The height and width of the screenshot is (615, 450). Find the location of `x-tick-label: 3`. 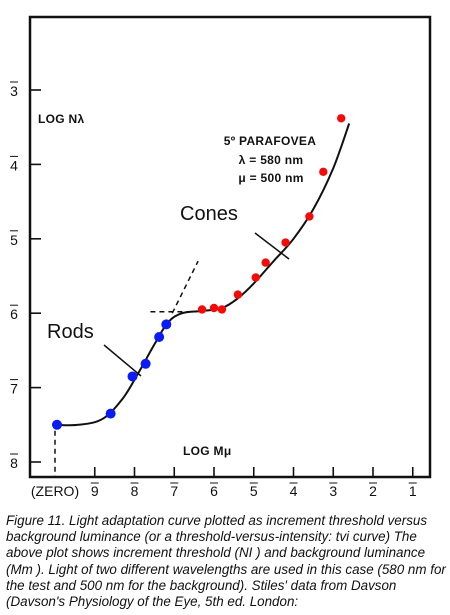

x-tick-label: 3 is located at coordinates (333, 491).